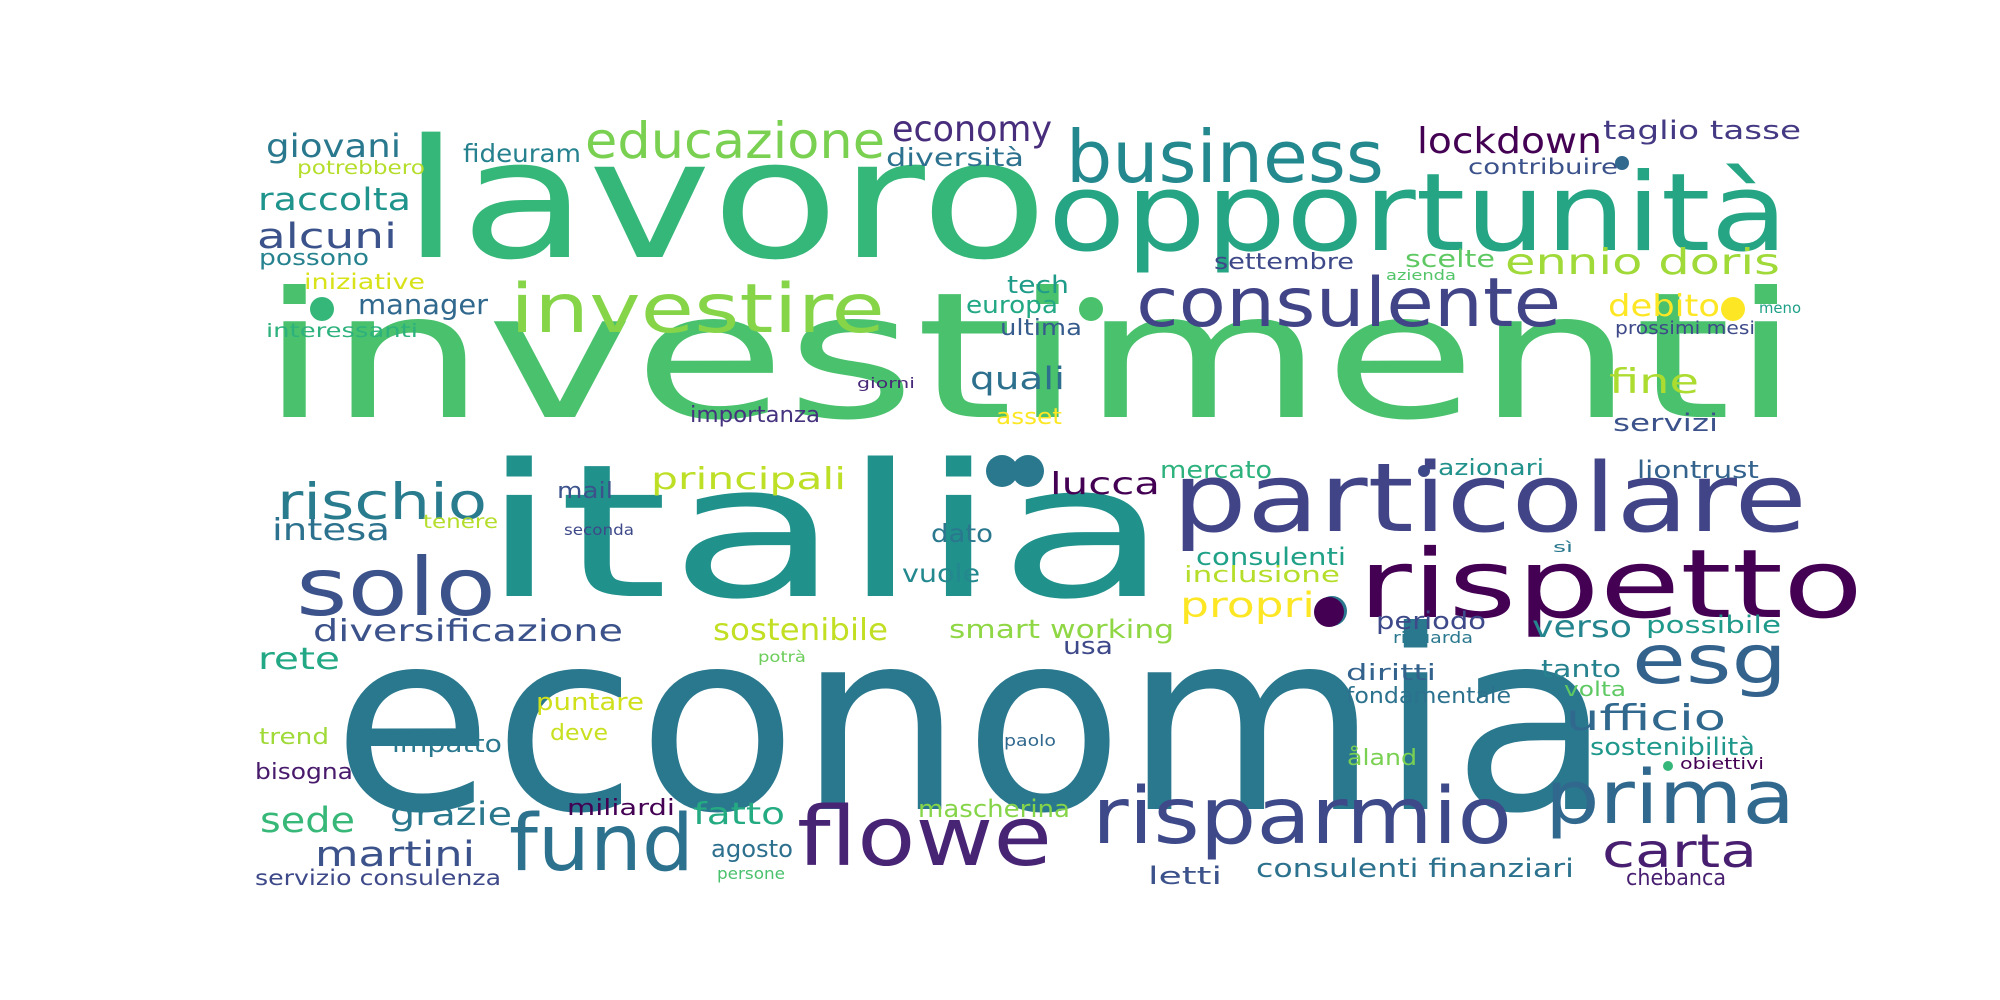 Image resolution: width=2000 pixels, height=1000 pixels. Describe the element at coordinates (1543, 167) in the screenshot. I see `word-contribuire: contribuire` at that location.